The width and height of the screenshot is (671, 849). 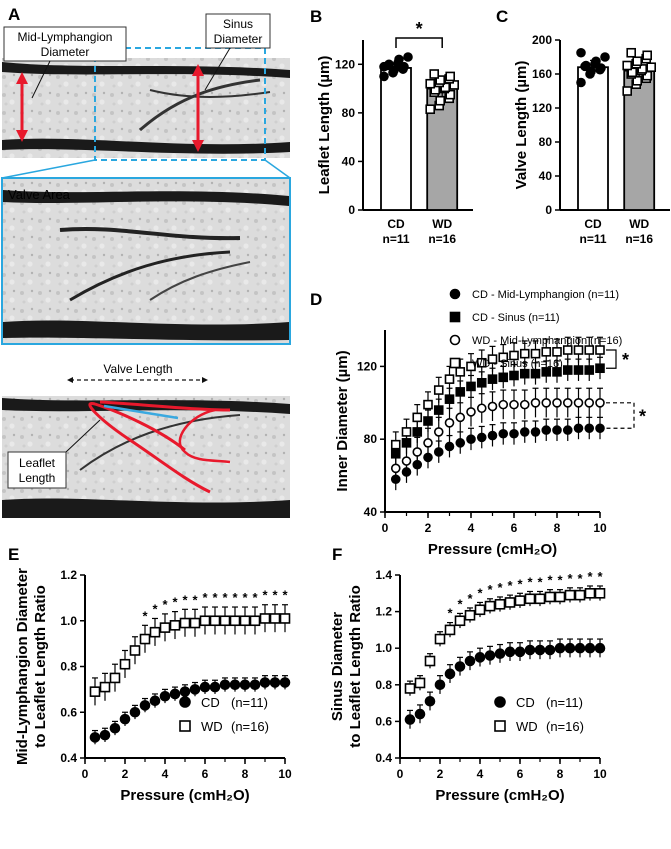 I want to click on mid-lymphangion-callout: Mid-Lymphangion Diameter, so click(x=65, y=62).